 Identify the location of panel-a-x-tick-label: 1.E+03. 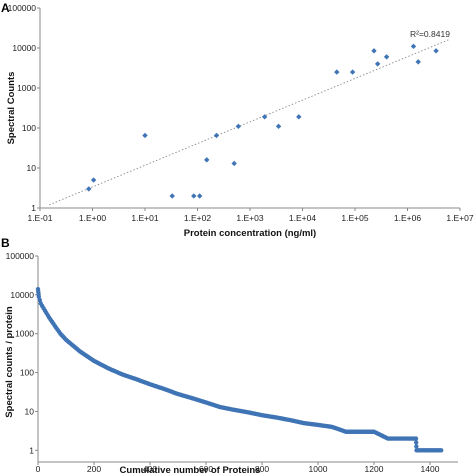
(249, 218).